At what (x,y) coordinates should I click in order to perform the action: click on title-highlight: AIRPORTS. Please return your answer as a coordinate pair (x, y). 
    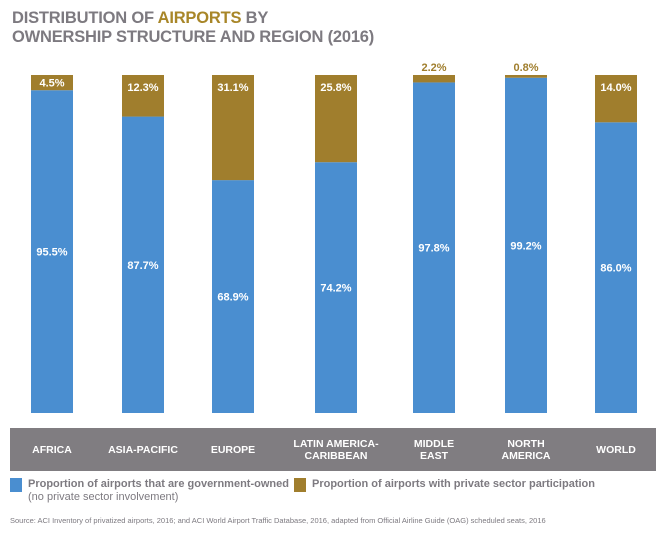
    Looking at the image, I should click on (199, 18).